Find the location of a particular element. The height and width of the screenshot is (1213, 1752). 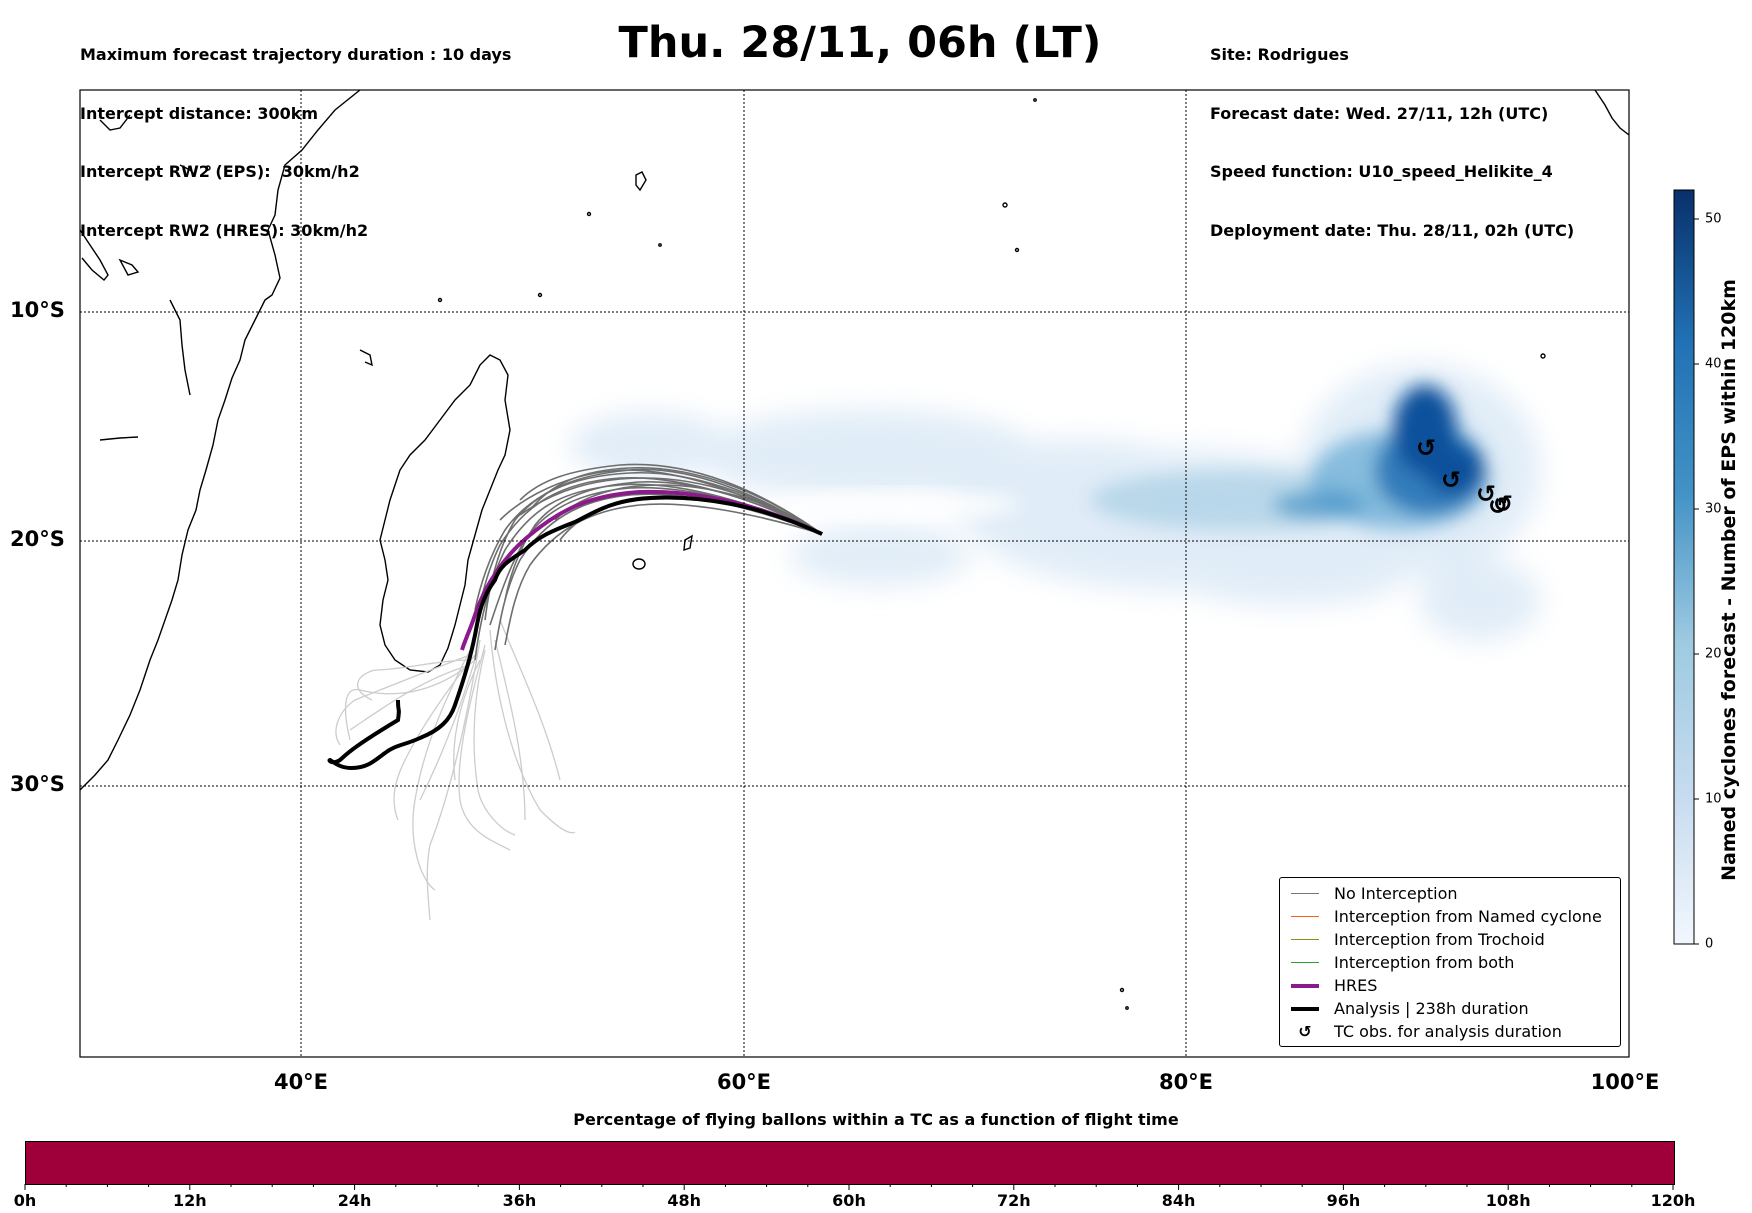

legend-label: TC obs. for analysis duration is located at coordinates (1448, 1031).